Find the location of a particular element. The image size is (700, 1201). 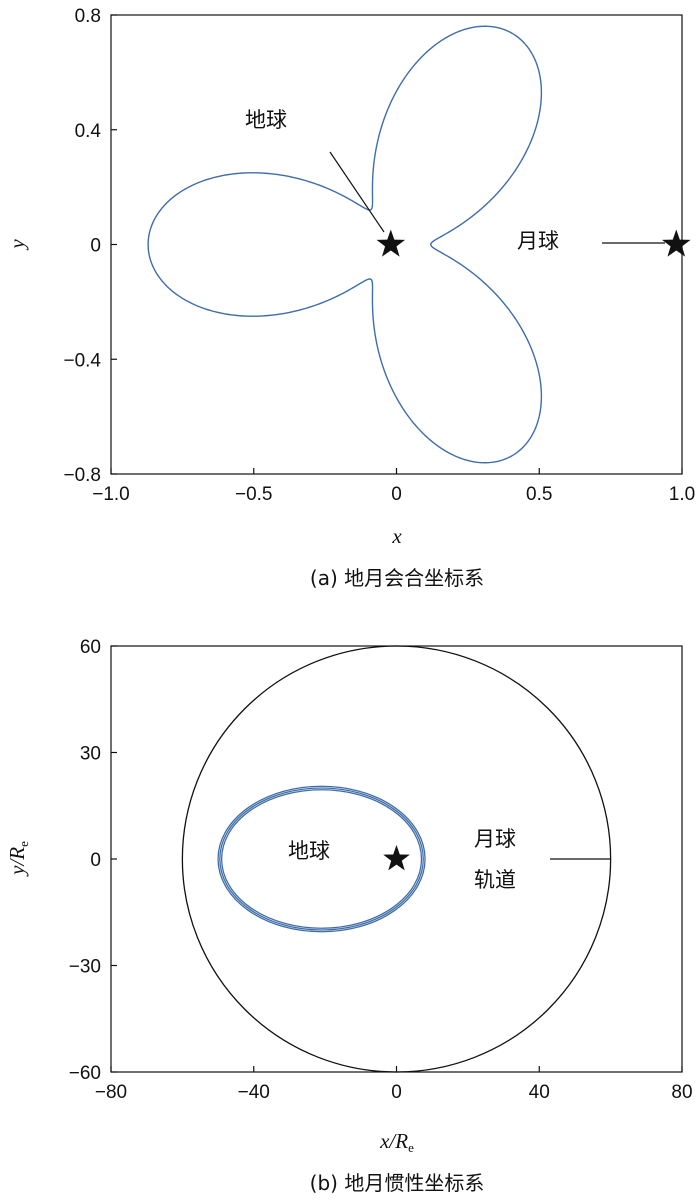

y-tick-label-b: −60 is located at coordinates (85, 1073).